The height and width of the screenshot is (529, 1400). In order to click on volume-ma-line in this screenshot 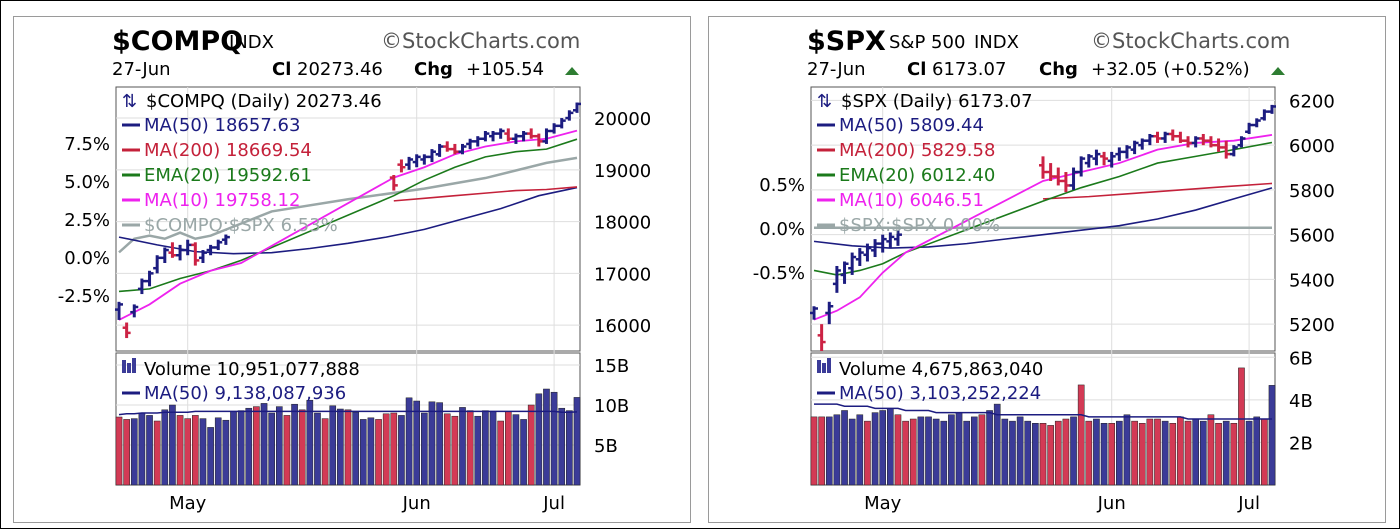, I will do `click(348, 413)`.